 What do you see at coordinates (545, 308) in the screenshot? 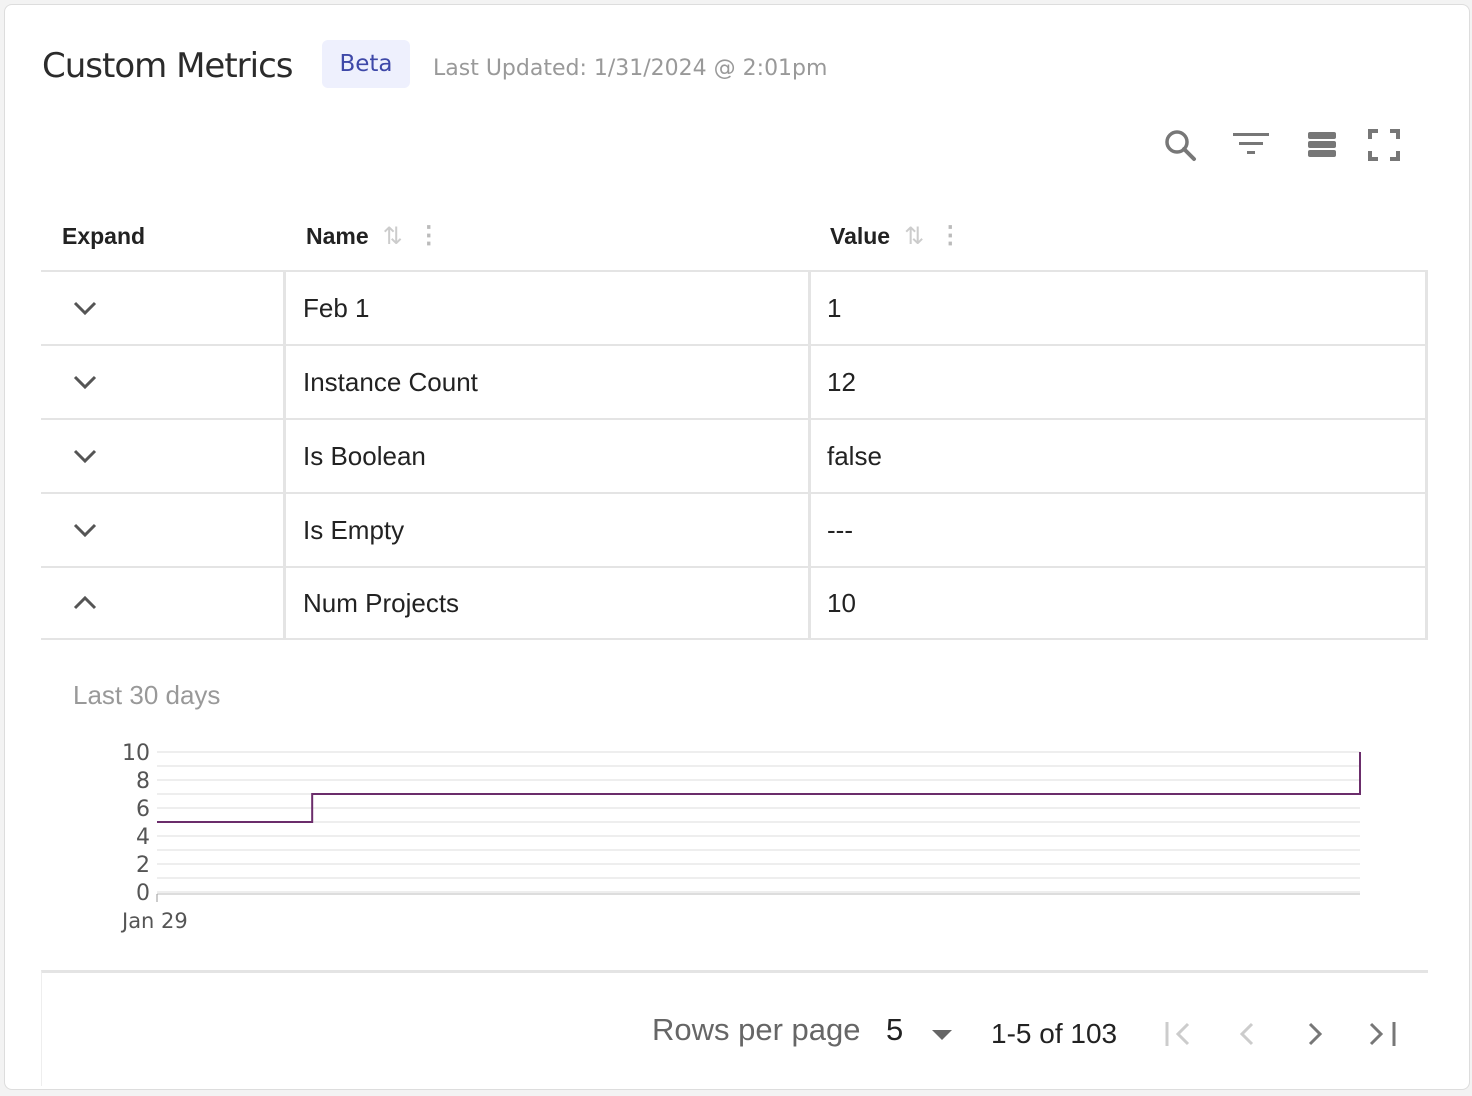
I see `cell-name: Feb 1` at bounding box center [545, 308].